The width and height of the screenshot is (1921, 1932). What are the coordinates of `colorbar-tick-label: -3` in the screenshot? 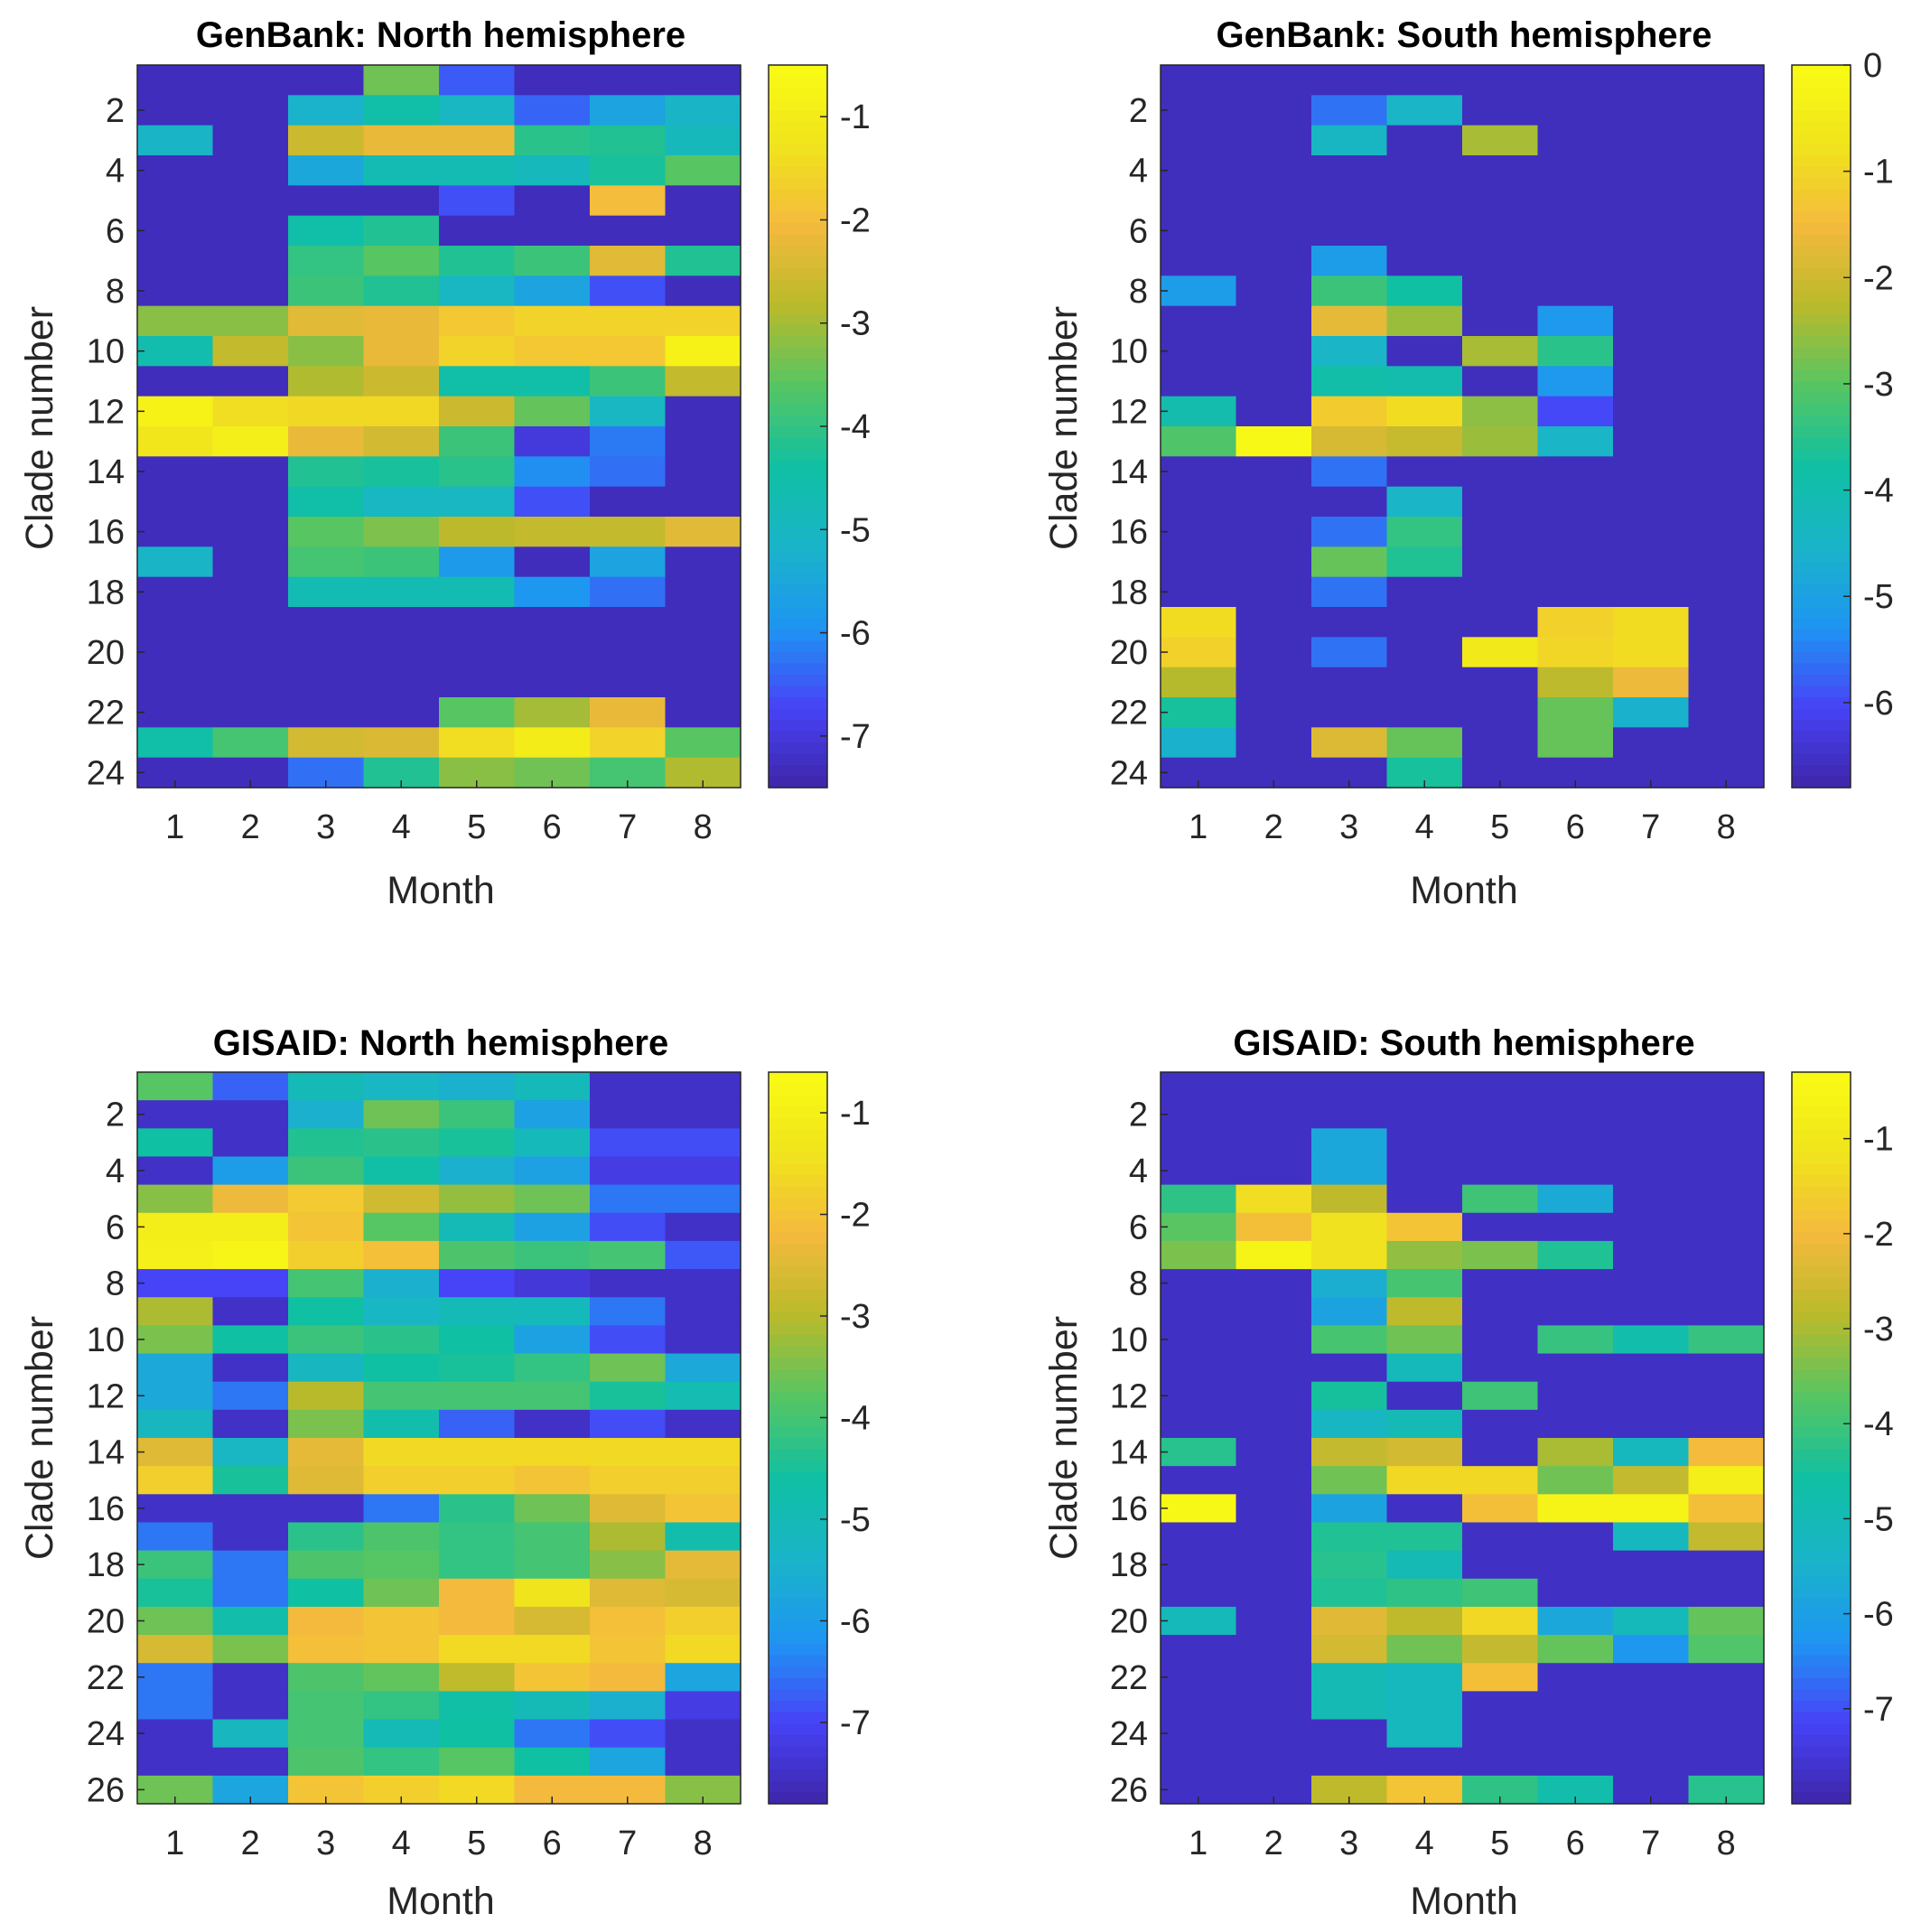 It's located at (1879, 385).